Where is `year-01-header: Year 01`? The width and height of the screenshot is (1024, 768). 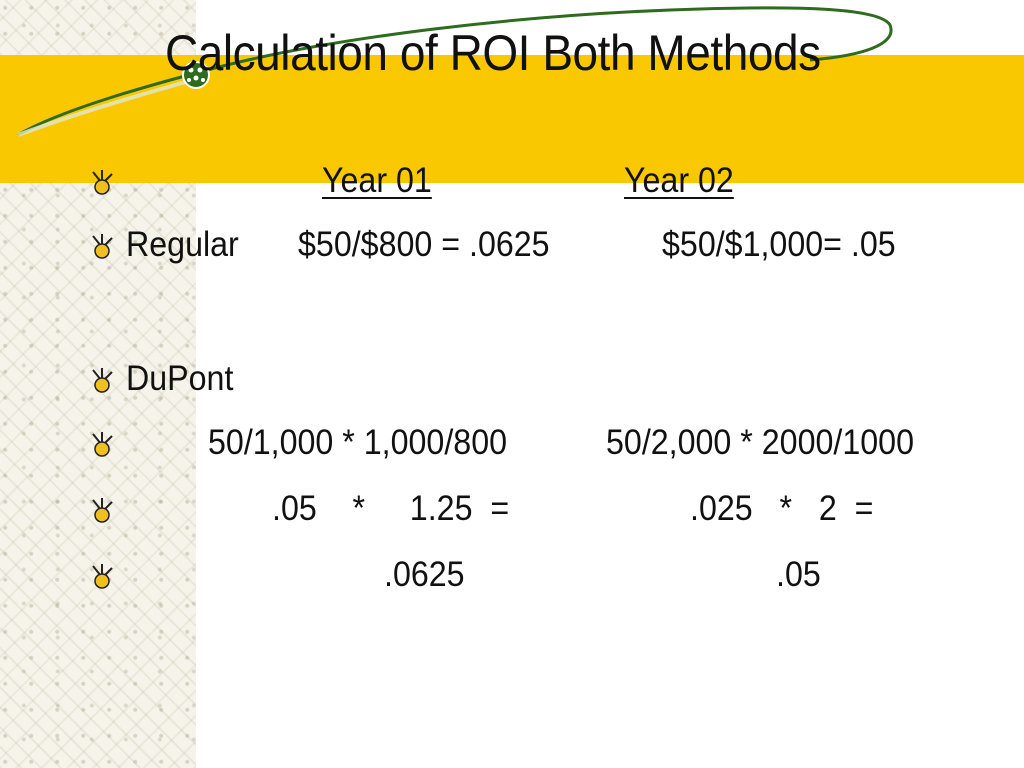
year-01-header: Year 01 is located at coordinates (377, 180).